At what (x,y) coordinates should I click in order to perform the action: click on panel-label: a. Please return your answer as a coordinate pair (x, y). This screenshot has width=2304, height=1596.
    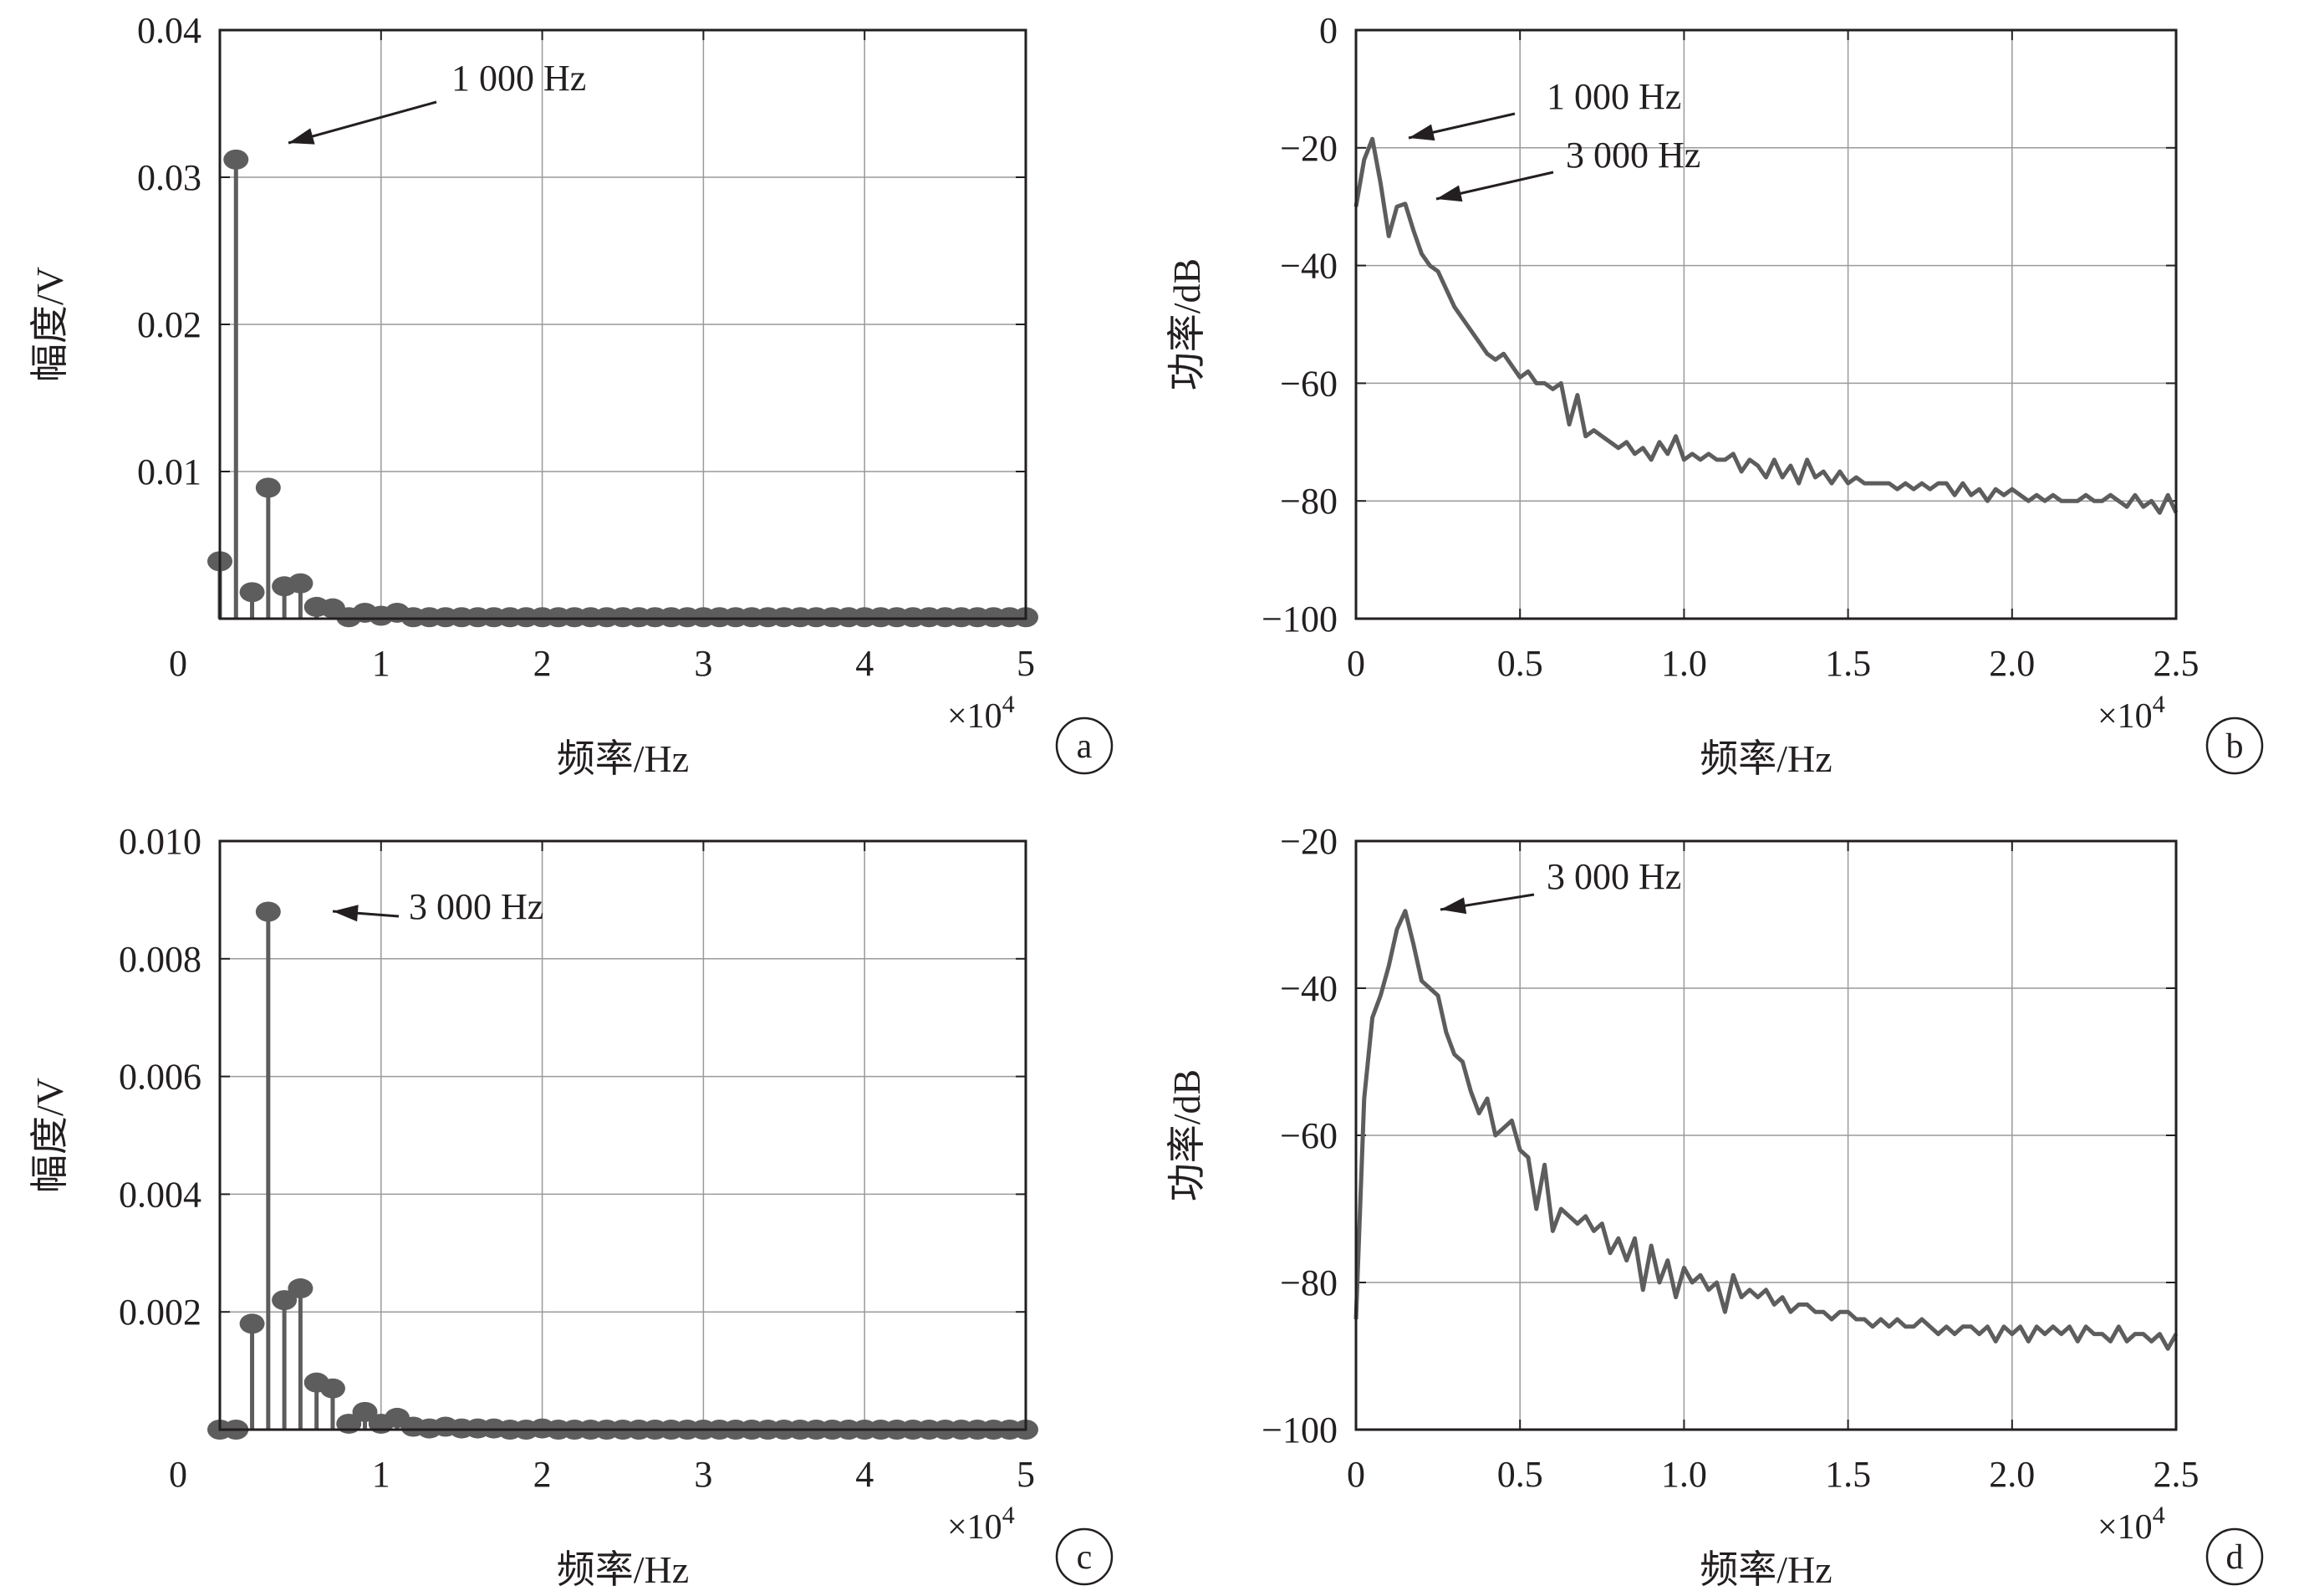
    Looking at the image, I should click on (1085, 746).